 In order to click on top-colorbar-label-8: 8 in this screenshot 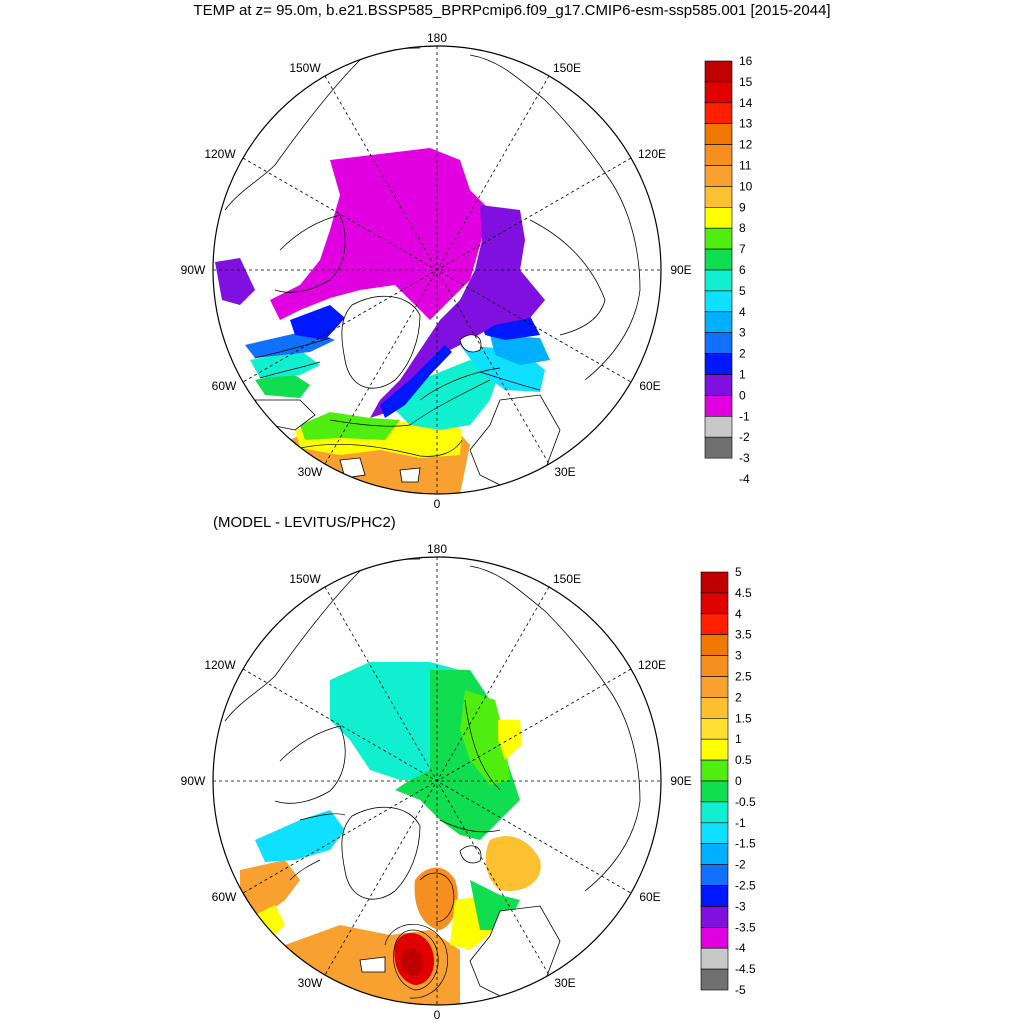, I will do `click(742, 228)`.